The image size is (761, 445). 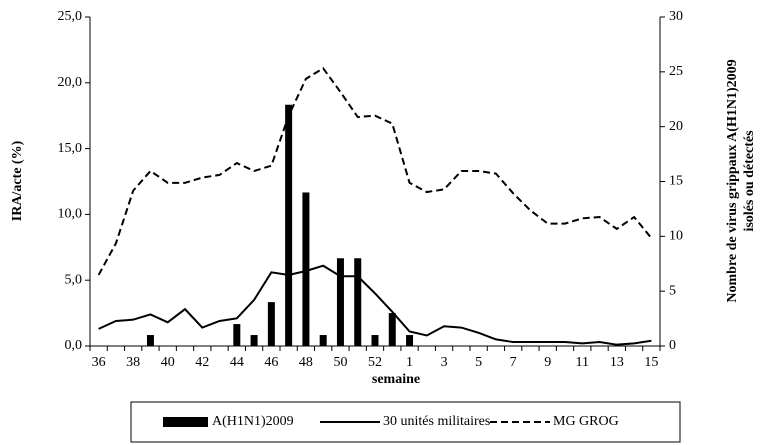 What do you see at coordinates (672, 345) in the screenshot?
I see `y2-tick-label: 0` at bounding box center [672, 345].